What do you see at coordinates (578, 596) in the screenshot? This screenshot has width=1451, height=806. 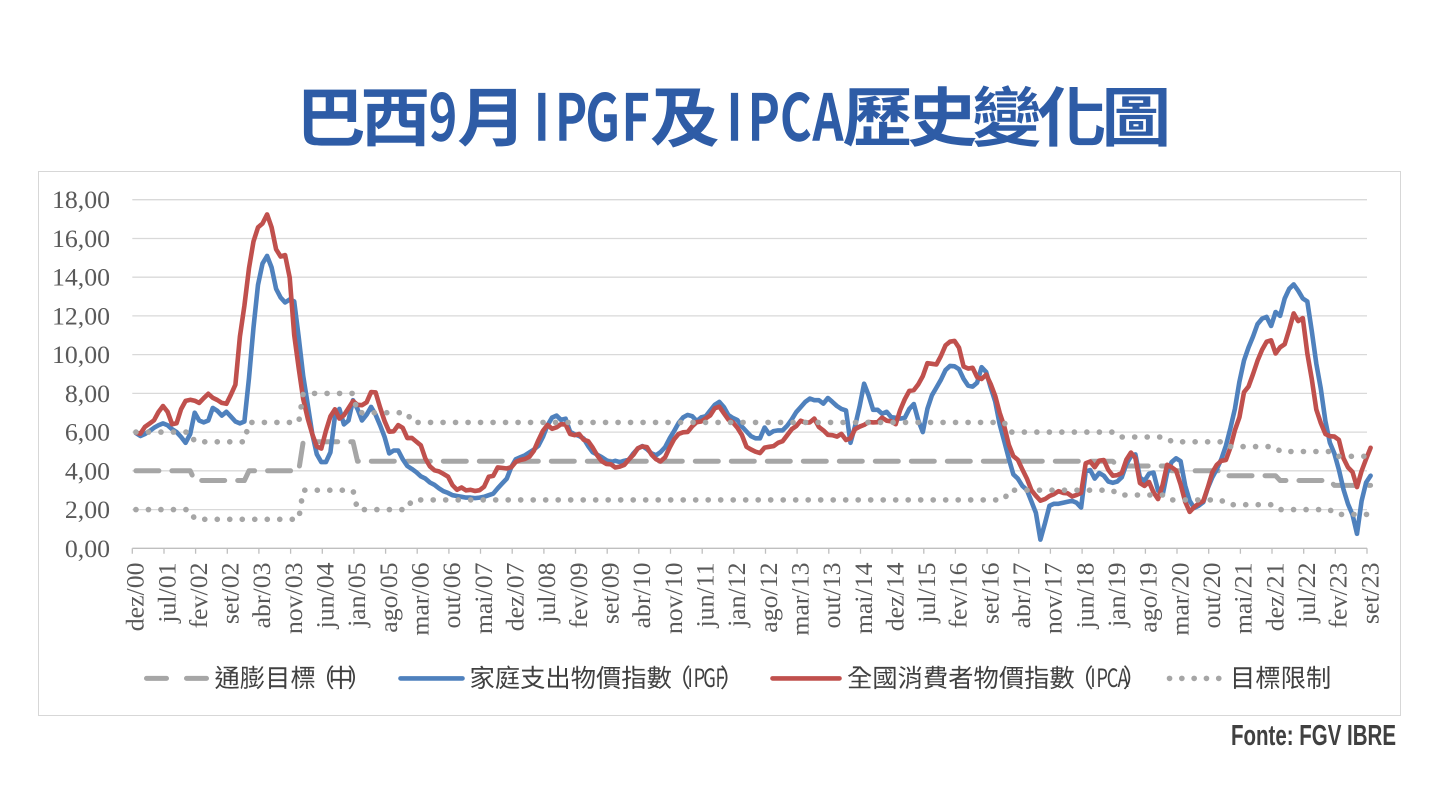 I see `svg-text: fev/09` at bounding box center [578, 596].